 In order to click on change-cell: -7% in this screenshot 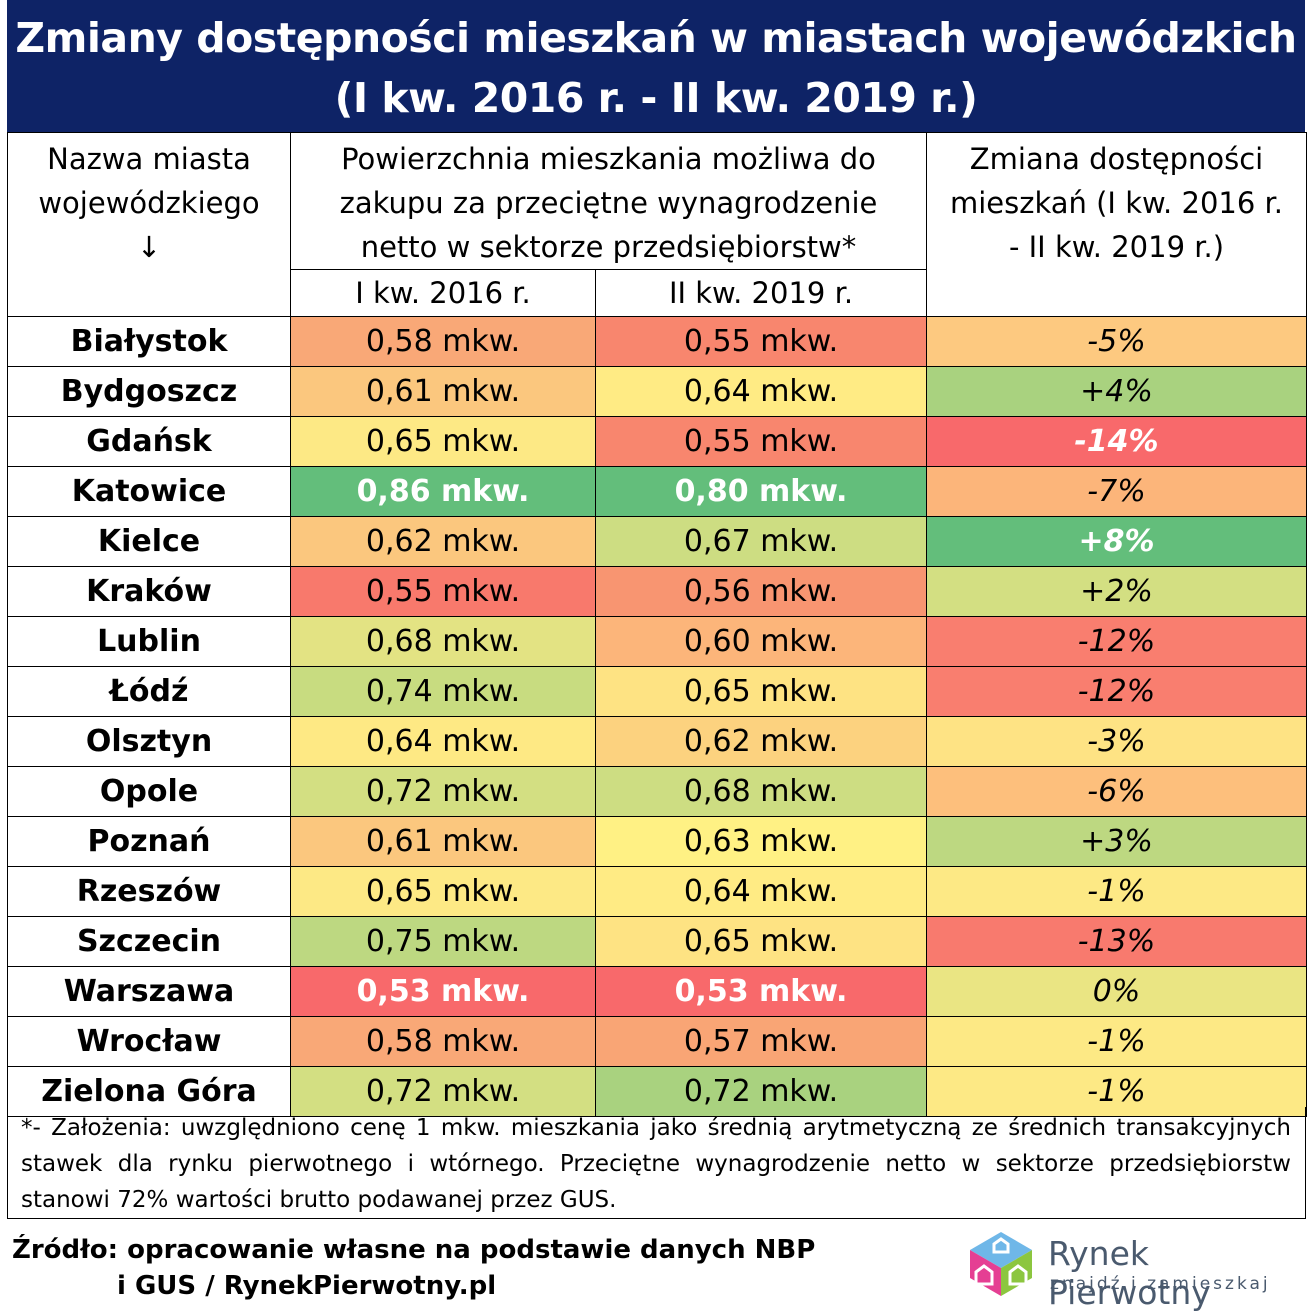, I will do `click(1116, 491)`.